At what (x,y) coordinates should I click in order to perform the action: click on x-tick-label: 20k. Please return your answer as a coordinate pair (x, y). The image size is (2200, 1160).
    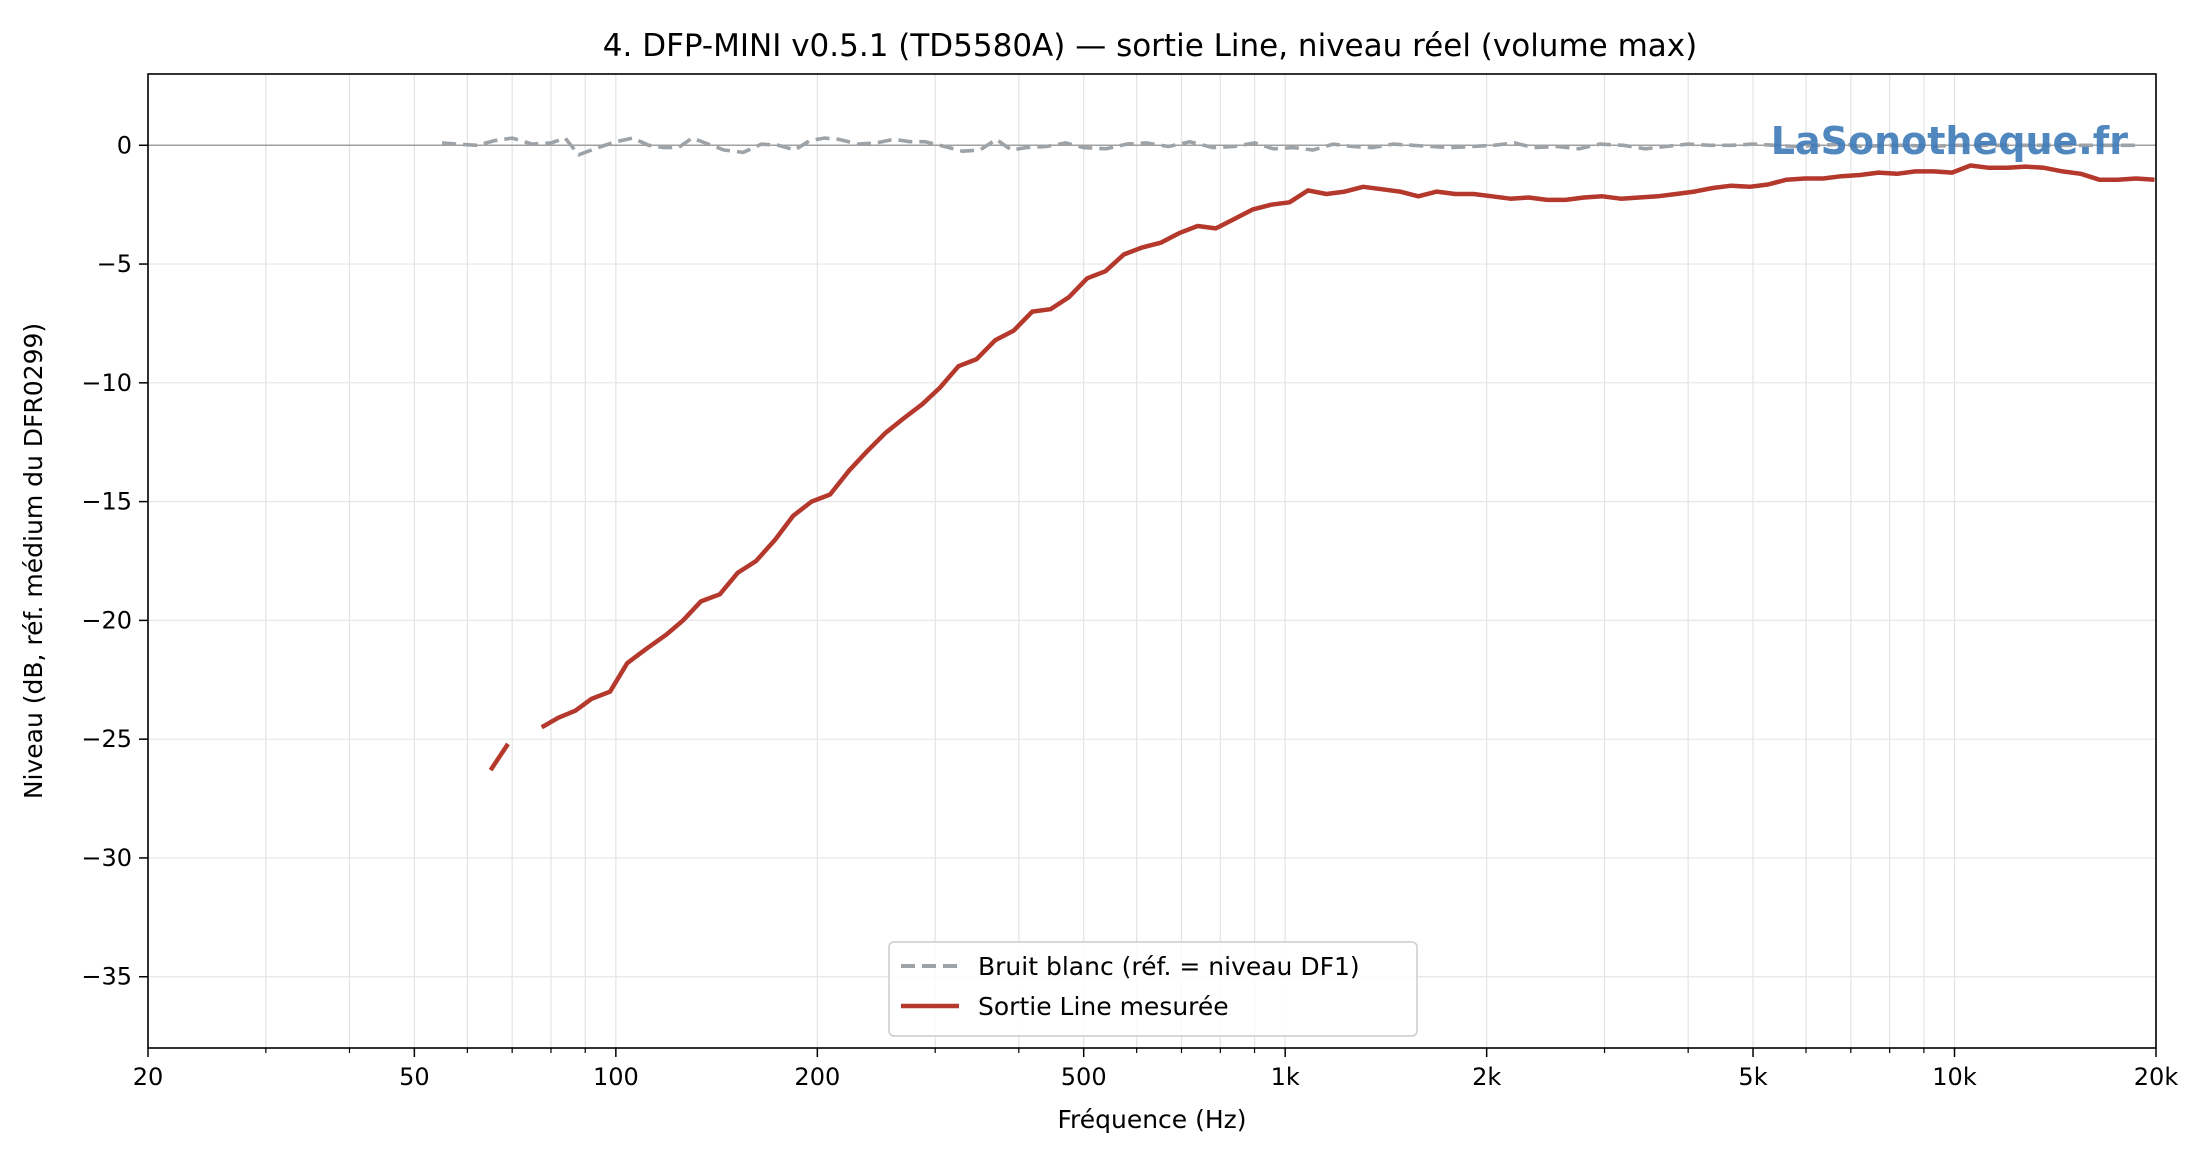
    Looking at the image, I should click on (2156, 1077).